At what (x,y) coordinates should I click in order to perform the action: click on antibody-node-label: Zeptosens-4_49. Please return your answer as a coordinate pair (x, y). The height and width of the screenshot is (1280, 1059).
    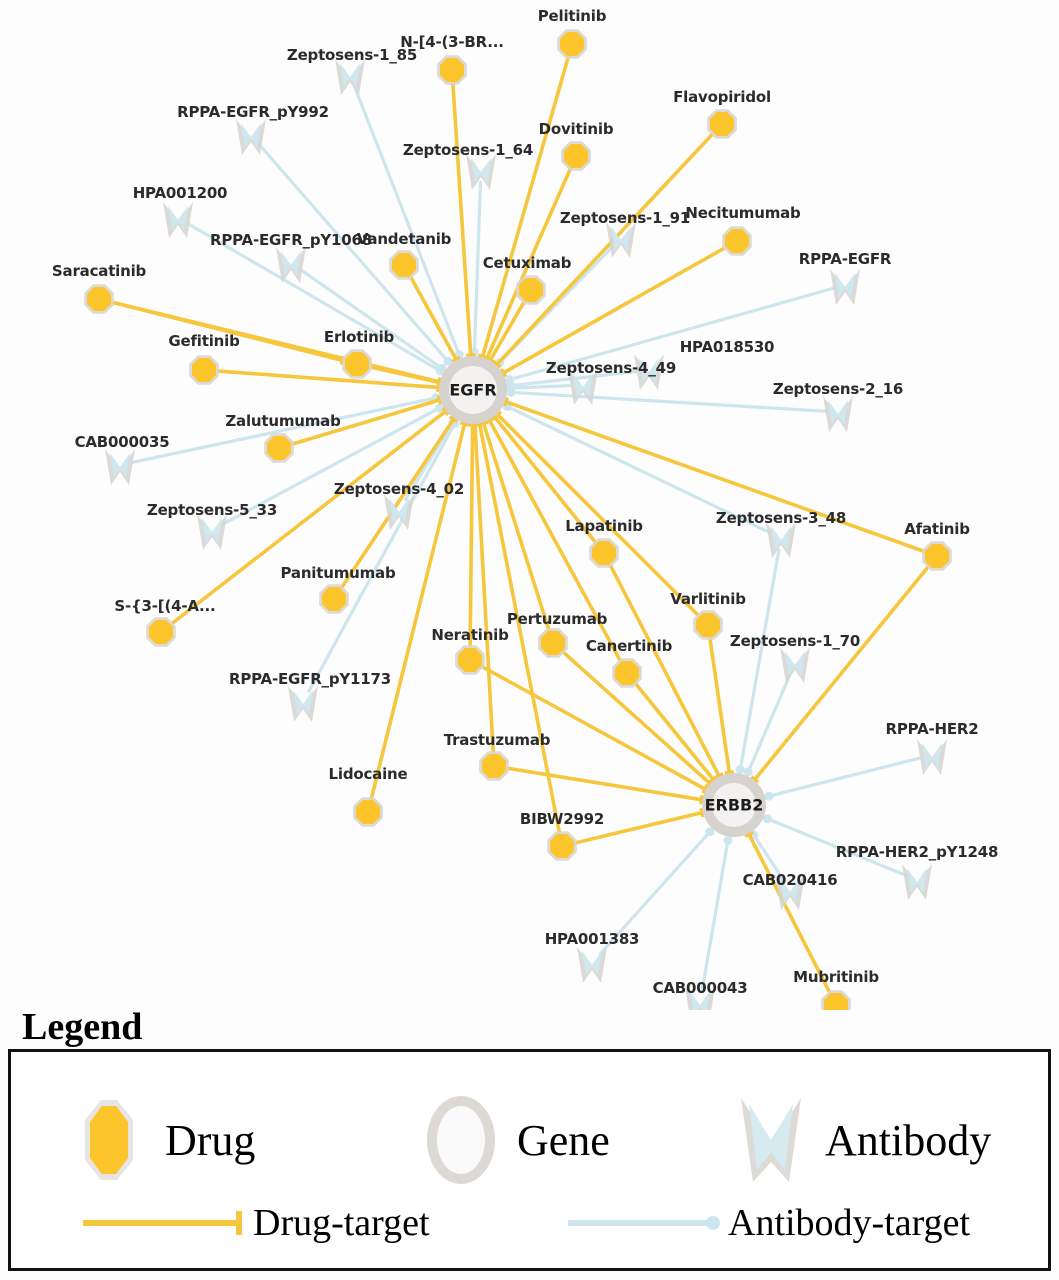
    Looking at the image, I should click on (611, 368).